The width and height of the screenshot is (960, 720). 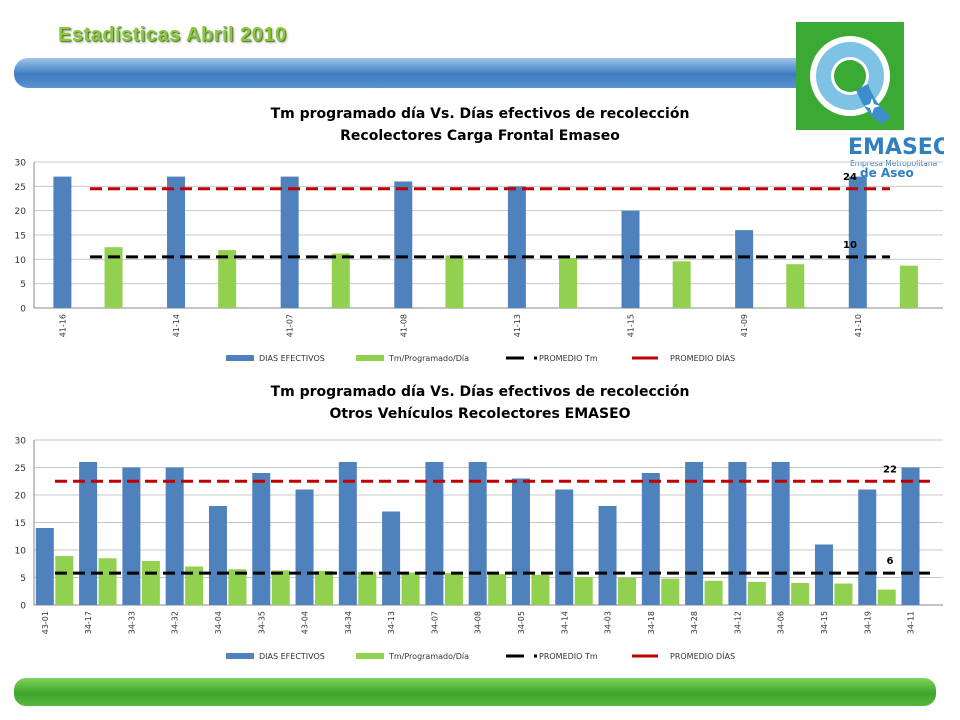 What do you see at coordinates (694, 622) in the screenshot?
I see `x-tick-label: 34-28` at bounding box center [694, 622].